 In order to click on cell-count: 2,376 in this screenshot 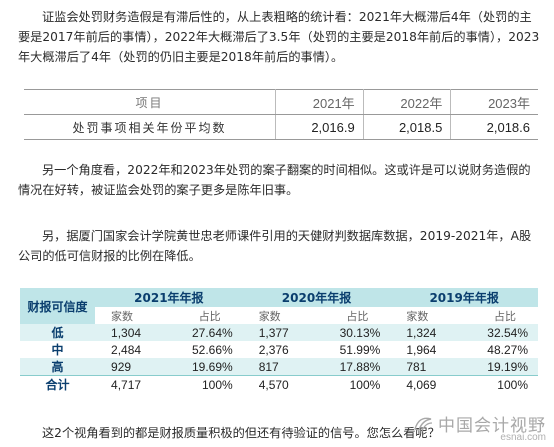, I will do `click(281, 349)`.